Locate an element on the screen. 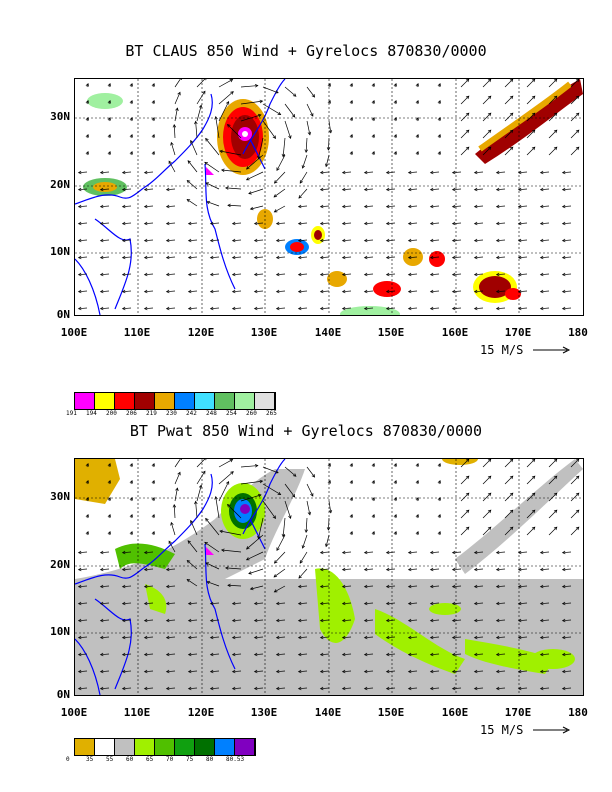 Image resolution: width=612 pixels, height=792 pixels. panel2-xtick-160e: 160E is located at coordinates (455, 712).